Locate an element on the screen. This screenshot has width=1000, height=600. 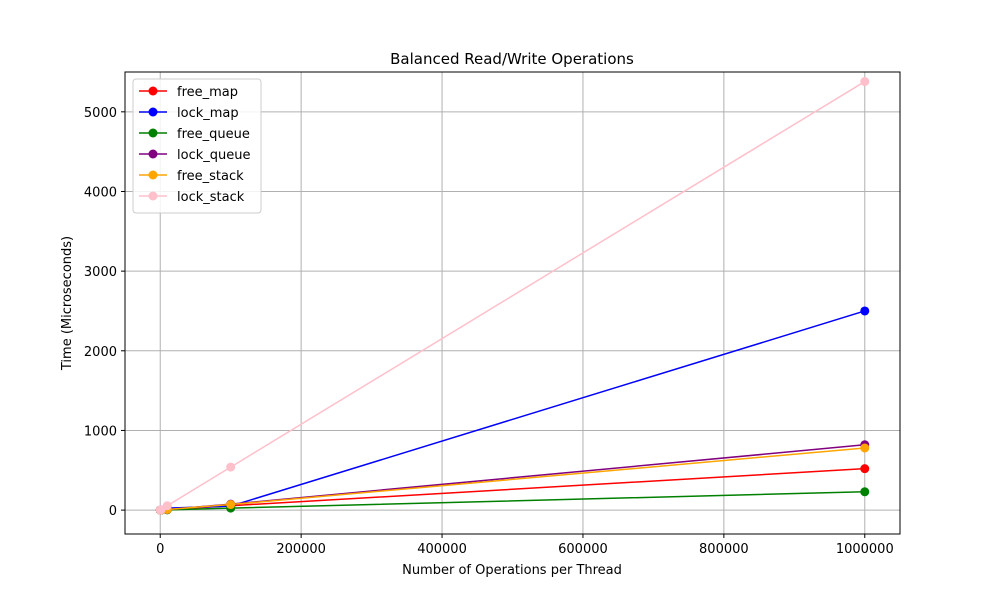
legend-label-lock_stack: lock_stack is located at coordinates (211, 197).